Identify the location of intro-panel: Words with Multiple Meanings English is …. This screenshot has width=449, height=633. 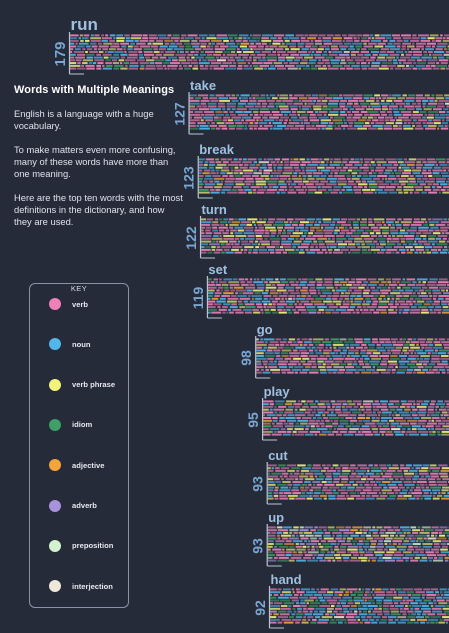
(99, 162).